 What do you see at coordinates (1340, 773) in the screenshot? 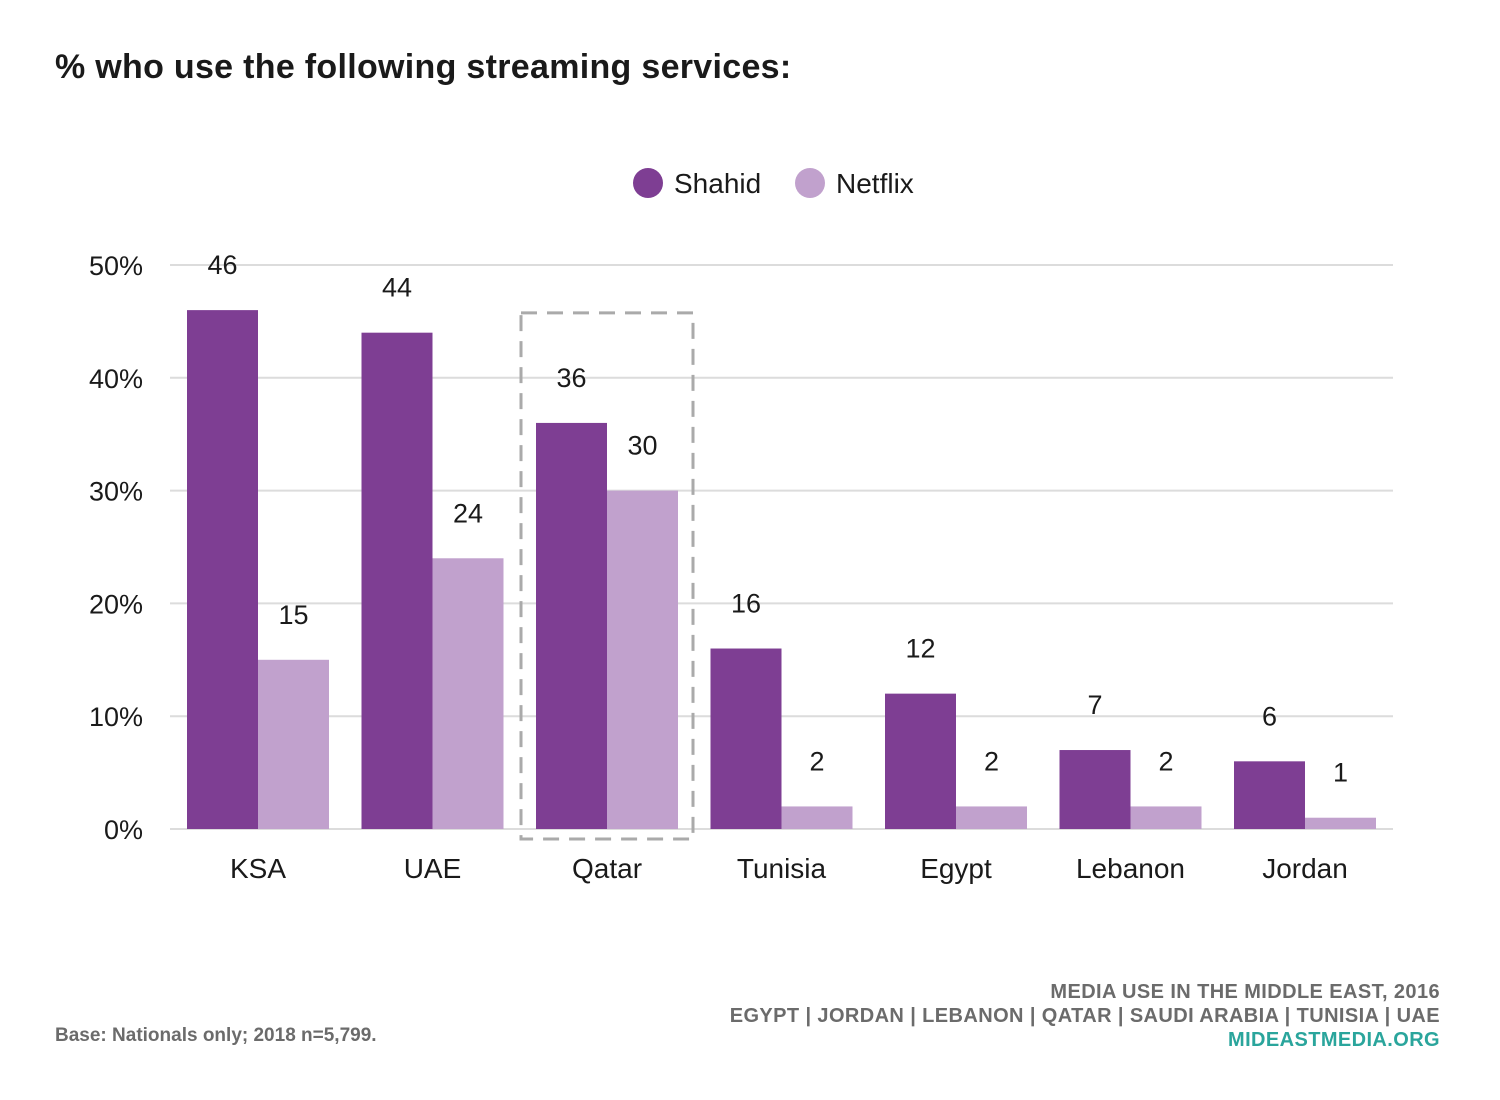
I see `data-label: 1` at bounding box center [1340, 773].